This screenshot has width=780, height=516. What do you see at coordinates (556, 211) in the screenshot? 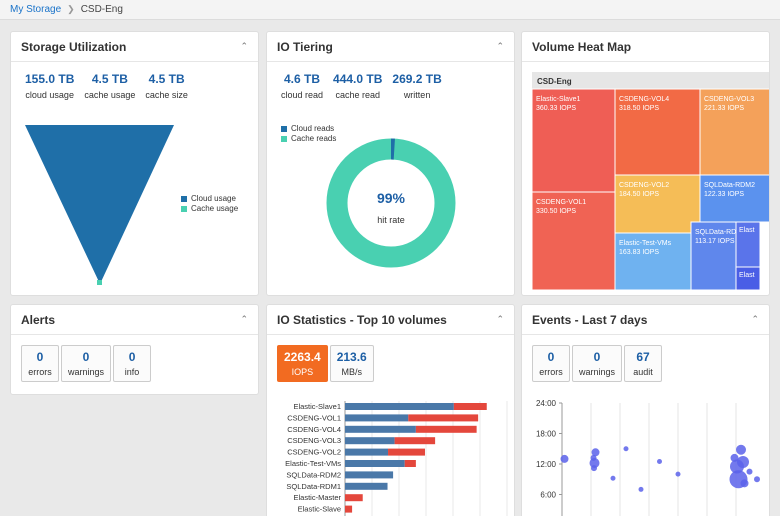
I see `treemap-cell-value: 330.50 IOPS` at bounding box center [556, 211].